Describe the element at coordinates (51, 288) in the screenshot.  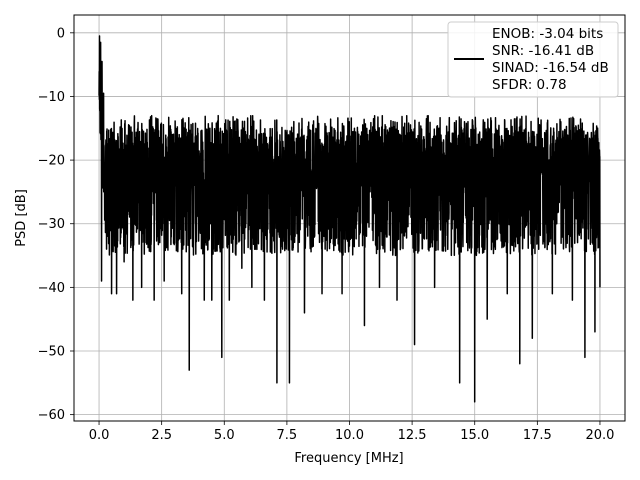
I see `y-tick-label: −40` at that location.